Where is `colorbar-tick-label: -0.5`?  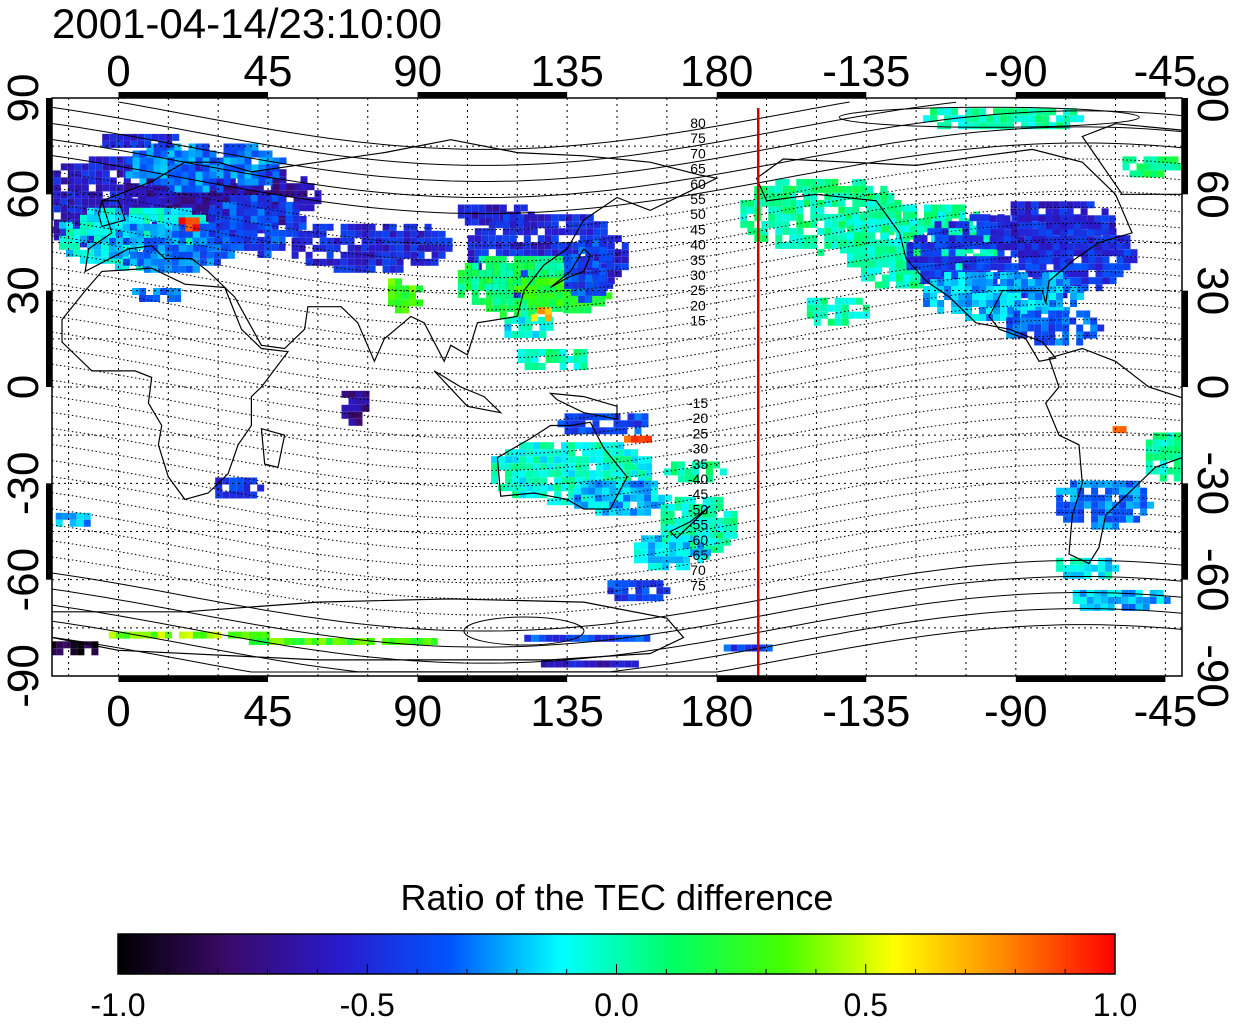
colorbar-tick-label: -0.5 is located at coordinates (367, 1005).